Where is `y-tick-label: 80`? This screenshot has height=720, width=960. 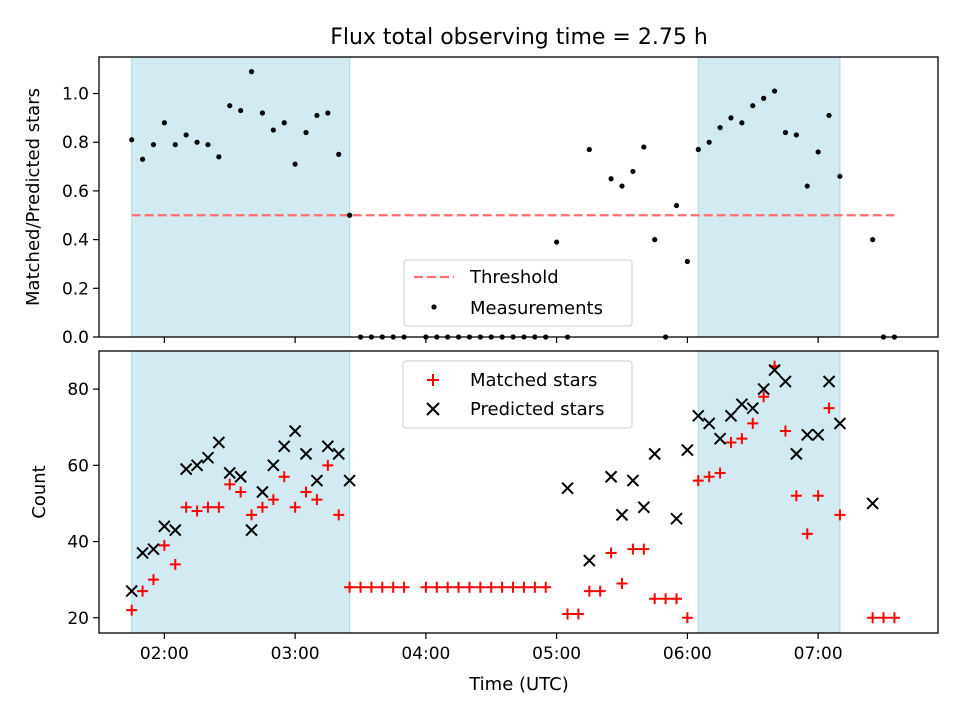
y-tick-label: 80 is located at coordinates (78, 390).